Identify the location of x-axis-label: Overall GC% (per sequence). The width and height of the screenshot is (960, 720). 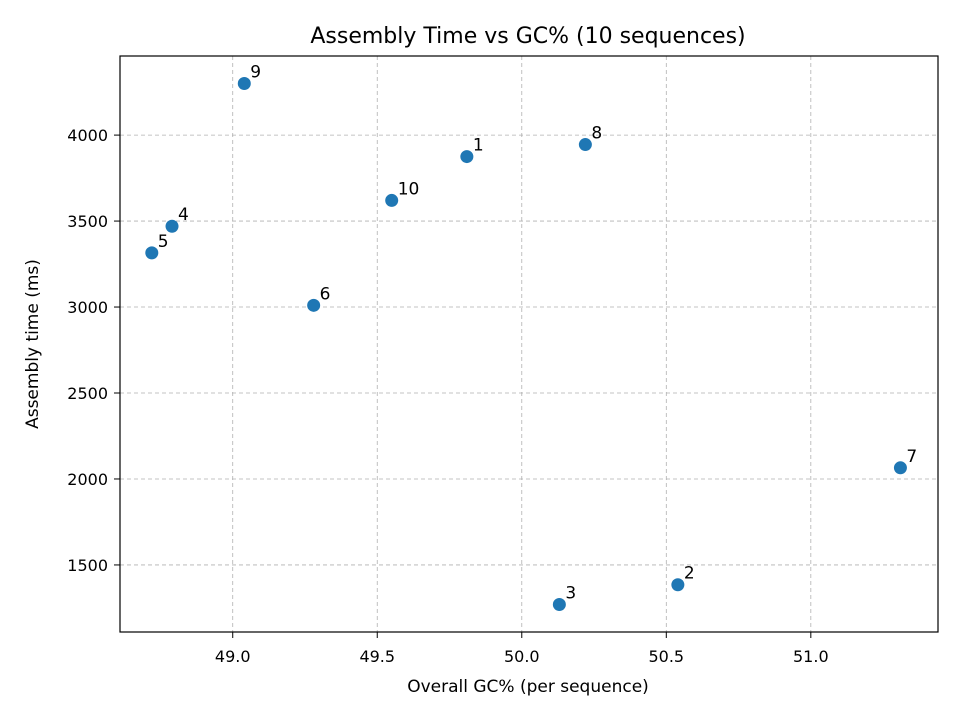
(528, 687).